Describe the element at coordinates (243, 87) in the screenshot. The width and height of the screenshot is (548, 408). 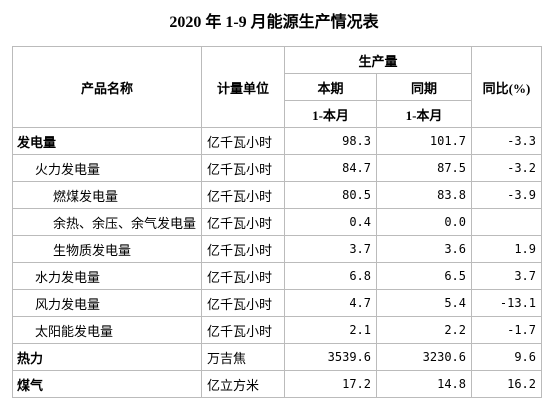
I see `header-cell: 计量单位` at that location.